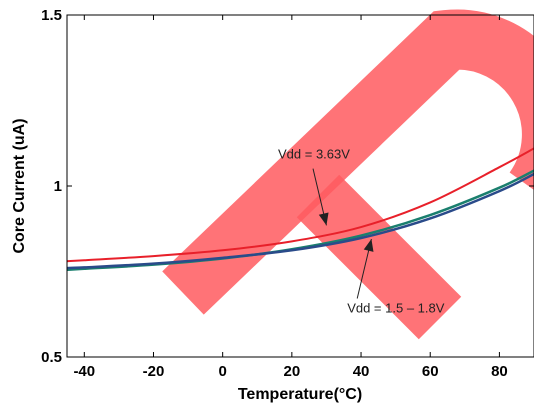 This screenshot has width=534, height=408. Describe the element at coordinates (58, 186) in the screenshot. I see `y-tick-label: 1` at that location.